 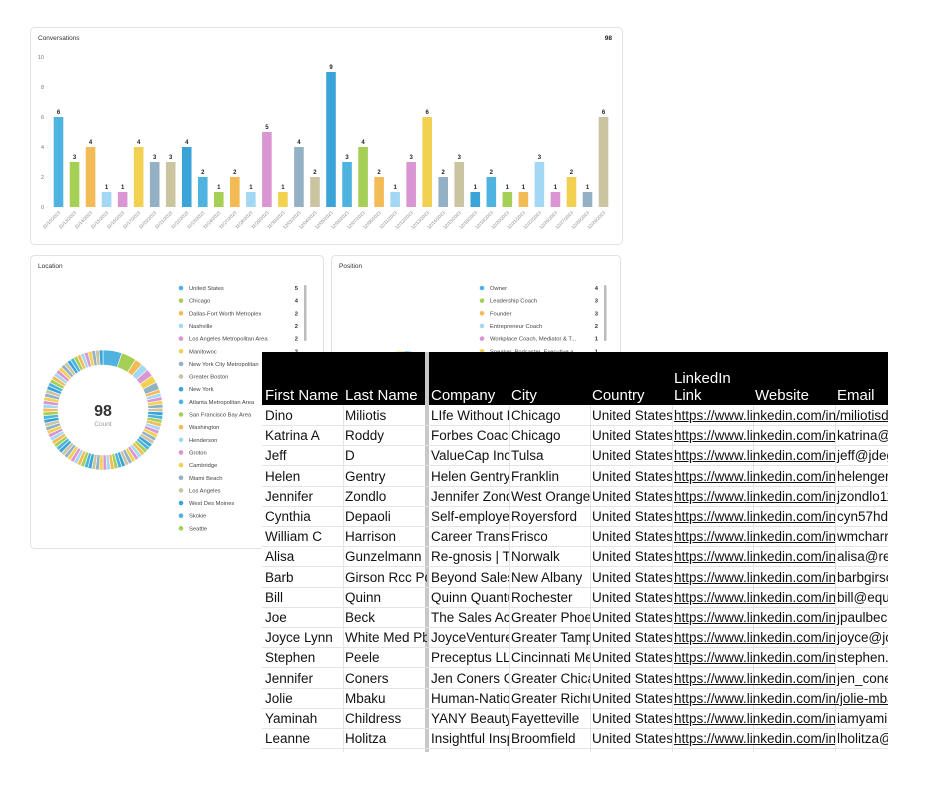 What do you see at coordinates (501, 314) in the screenshot?
I see `legend-label: Founder` at bounding box center [501, 314].